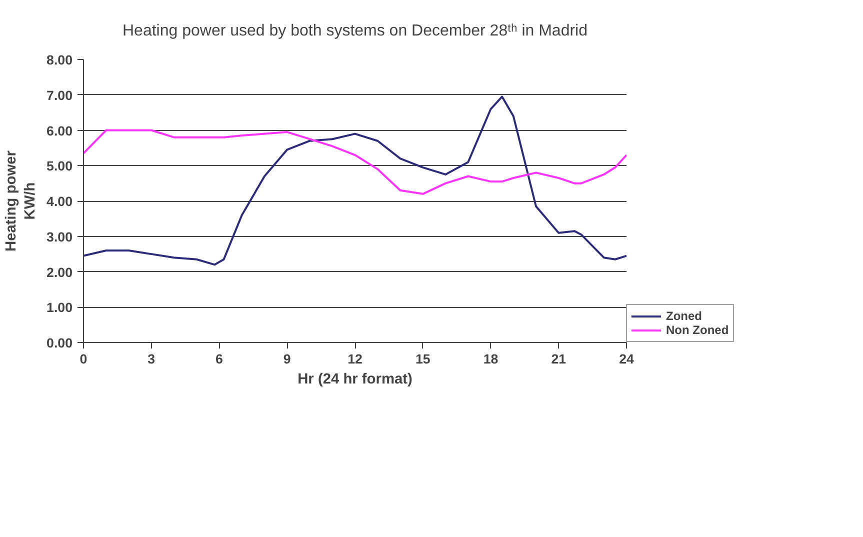 This screenshot has width=863, height=537. What do you see at coordinates (152, 359) in the screenshot?
I see `x-tick-label: 3` at bounding box center [152, 359].